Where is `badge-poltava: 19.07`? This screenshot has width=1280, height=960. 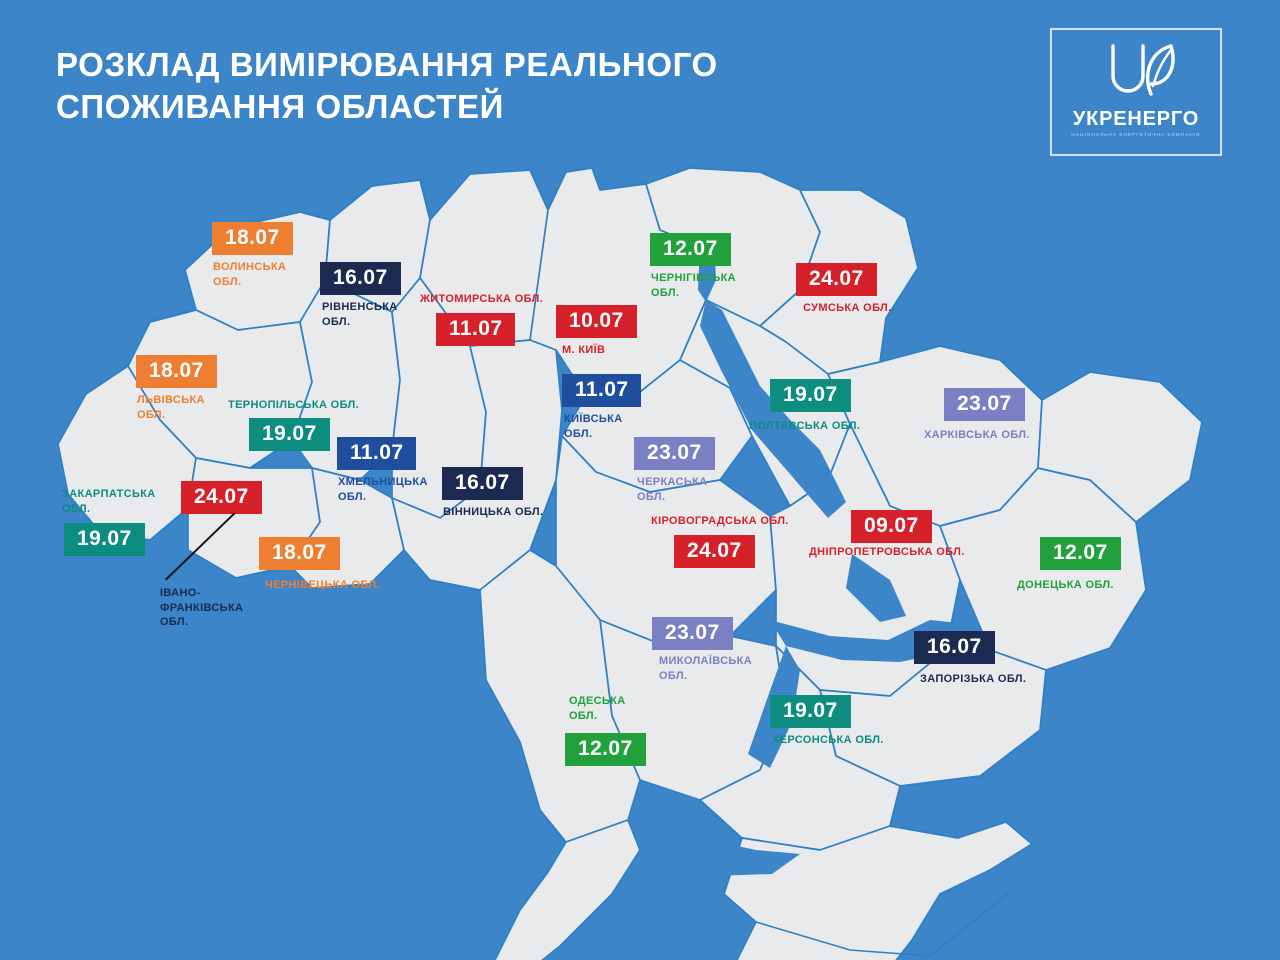
badge-poltava: 19.07 is located at coordinates (810, 396).